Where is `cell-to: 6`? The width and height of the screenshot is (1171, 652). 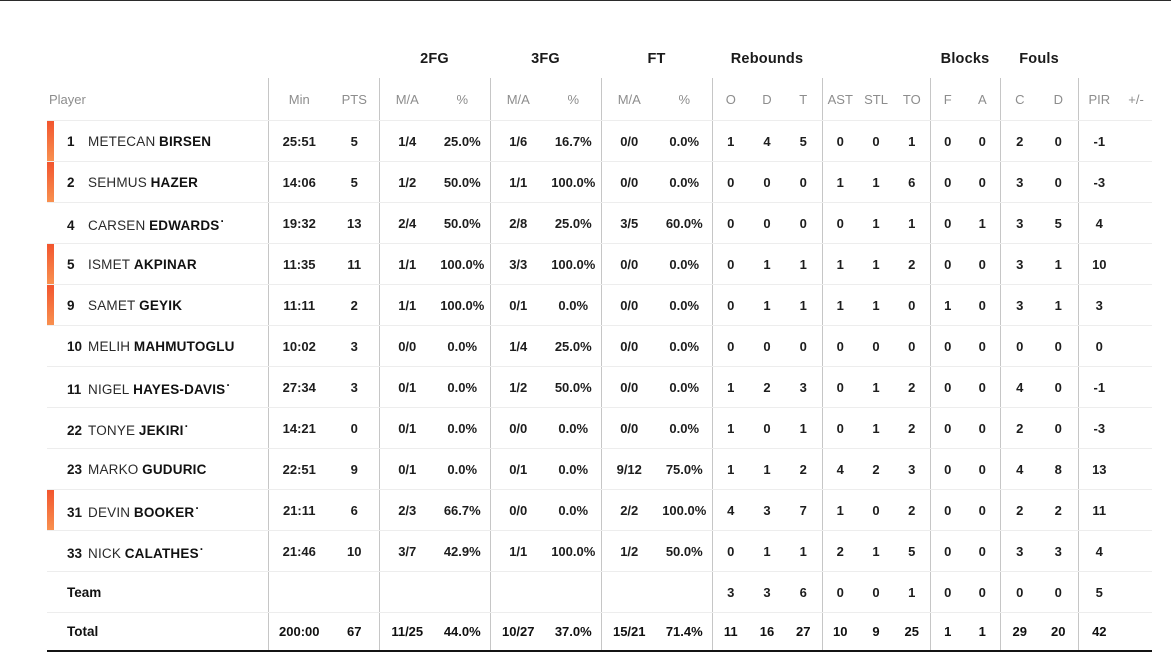
cell-to: 6 is located at coordinates (912, 182).